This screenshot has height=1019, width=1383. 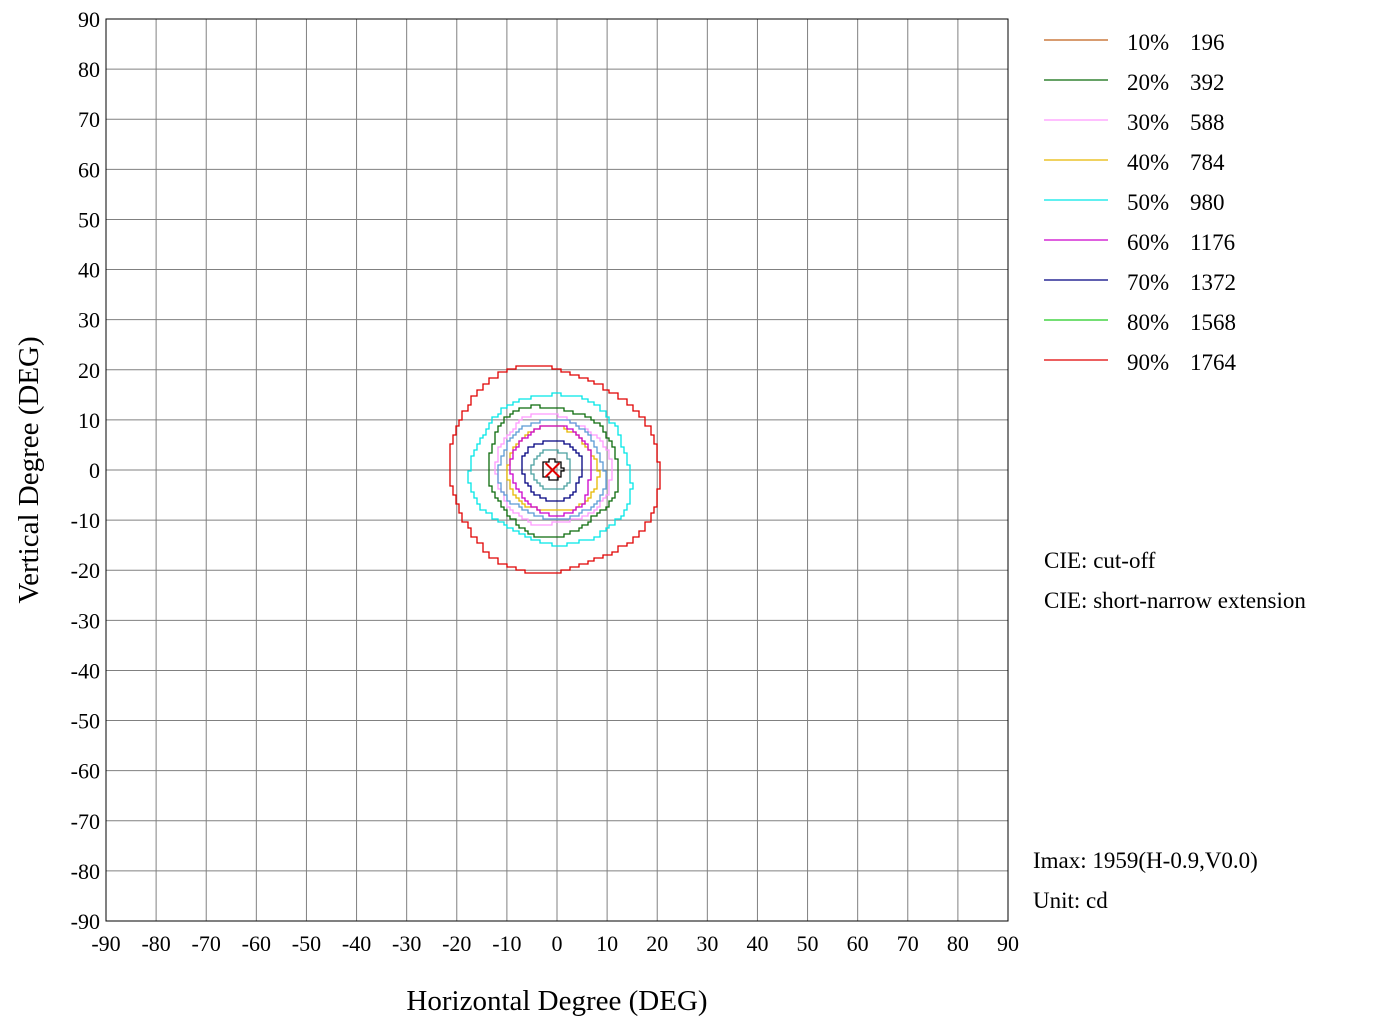 I want to click on x-tick-label: -90, so click(x=105, y=943).